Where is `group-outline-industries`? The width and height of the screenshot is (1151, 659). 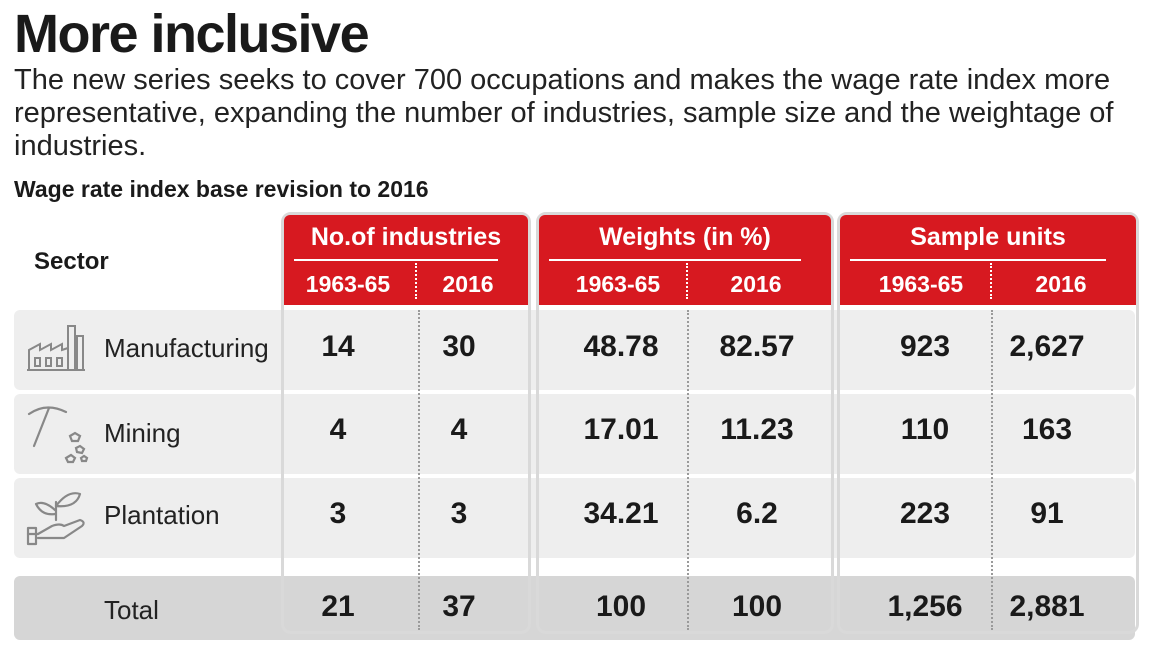
group-outline-industries is located at coordinates (406, 423).